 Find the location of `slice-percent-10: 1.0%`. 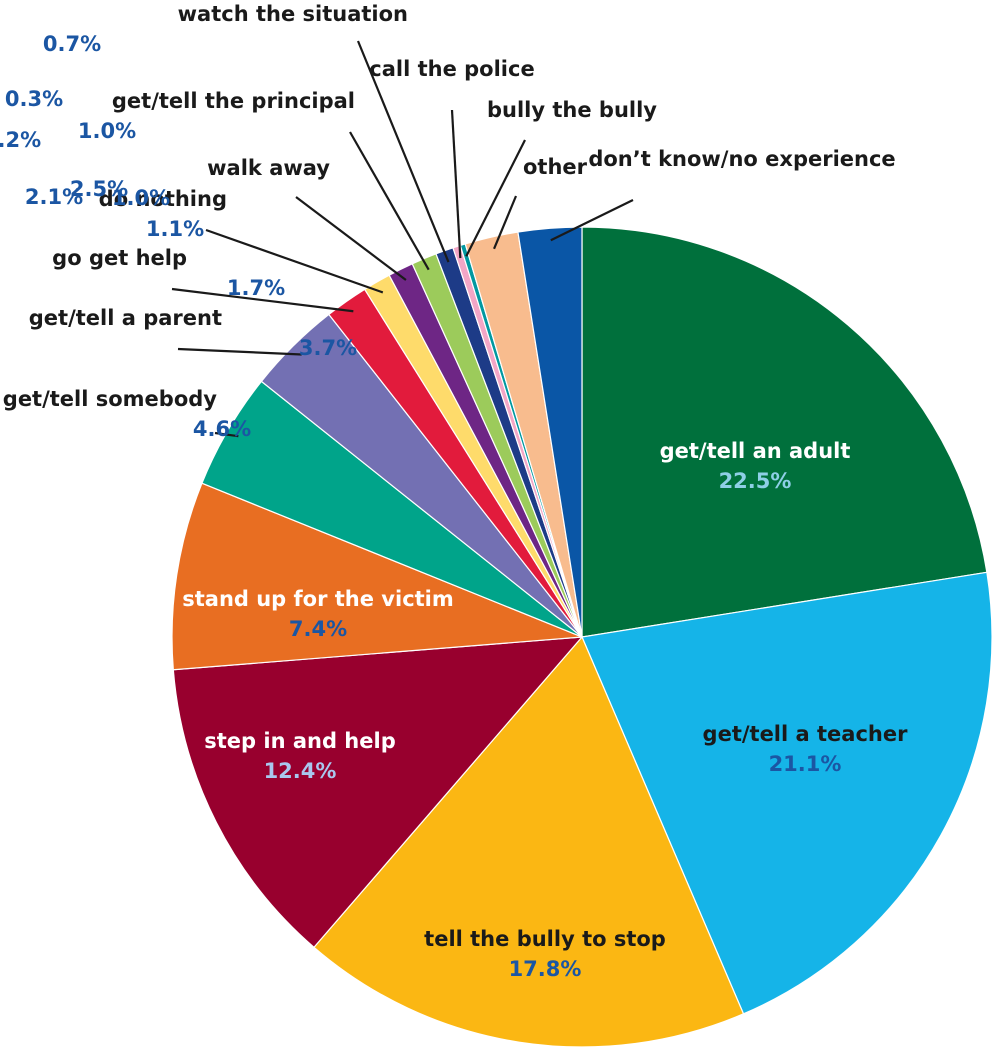

slice-percent-10: 1.0% is located at coordinates (107, 131).